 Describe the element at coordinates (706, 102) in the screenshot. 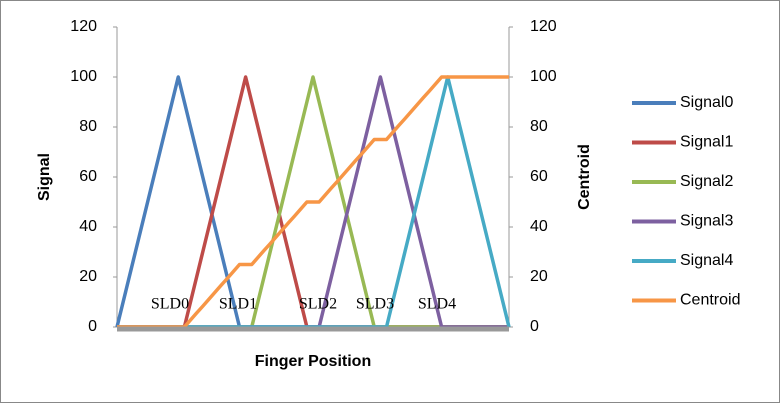

I see `legend-label: Signal0` at that location.